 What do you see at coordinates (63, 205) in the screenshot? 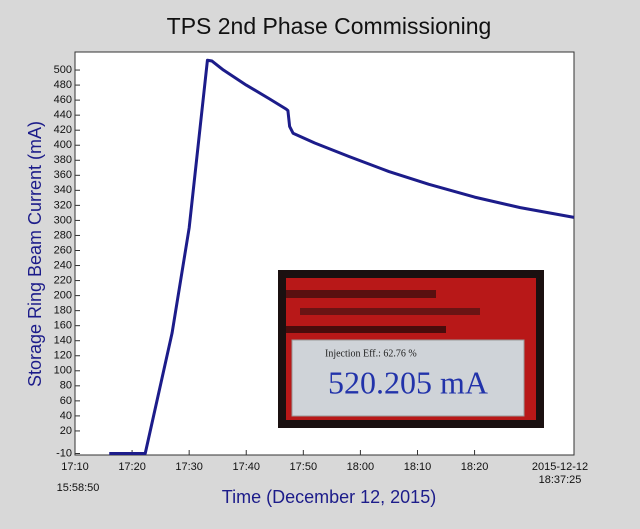
I see `y-tick-label: 320` at bounding box center [63, 205].